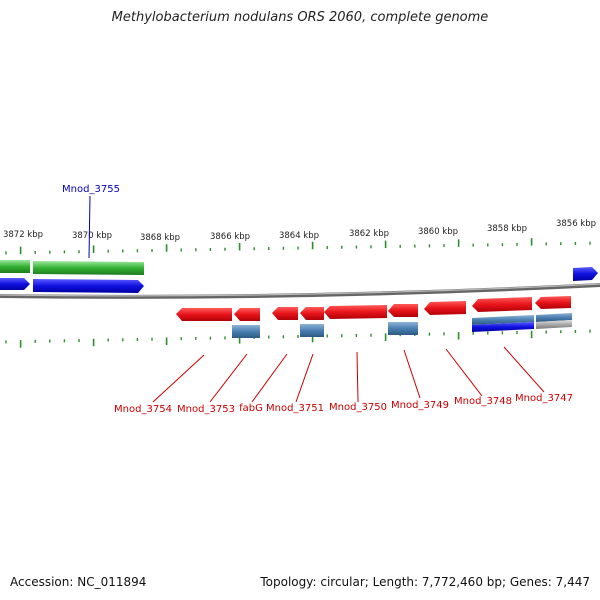 The image size is (600, 600). What do you see at coordinates (295, 408) in the screenshot?
I see `gene-label-mnod-3751: Mnod_3751` at bounding box center [295, 408].